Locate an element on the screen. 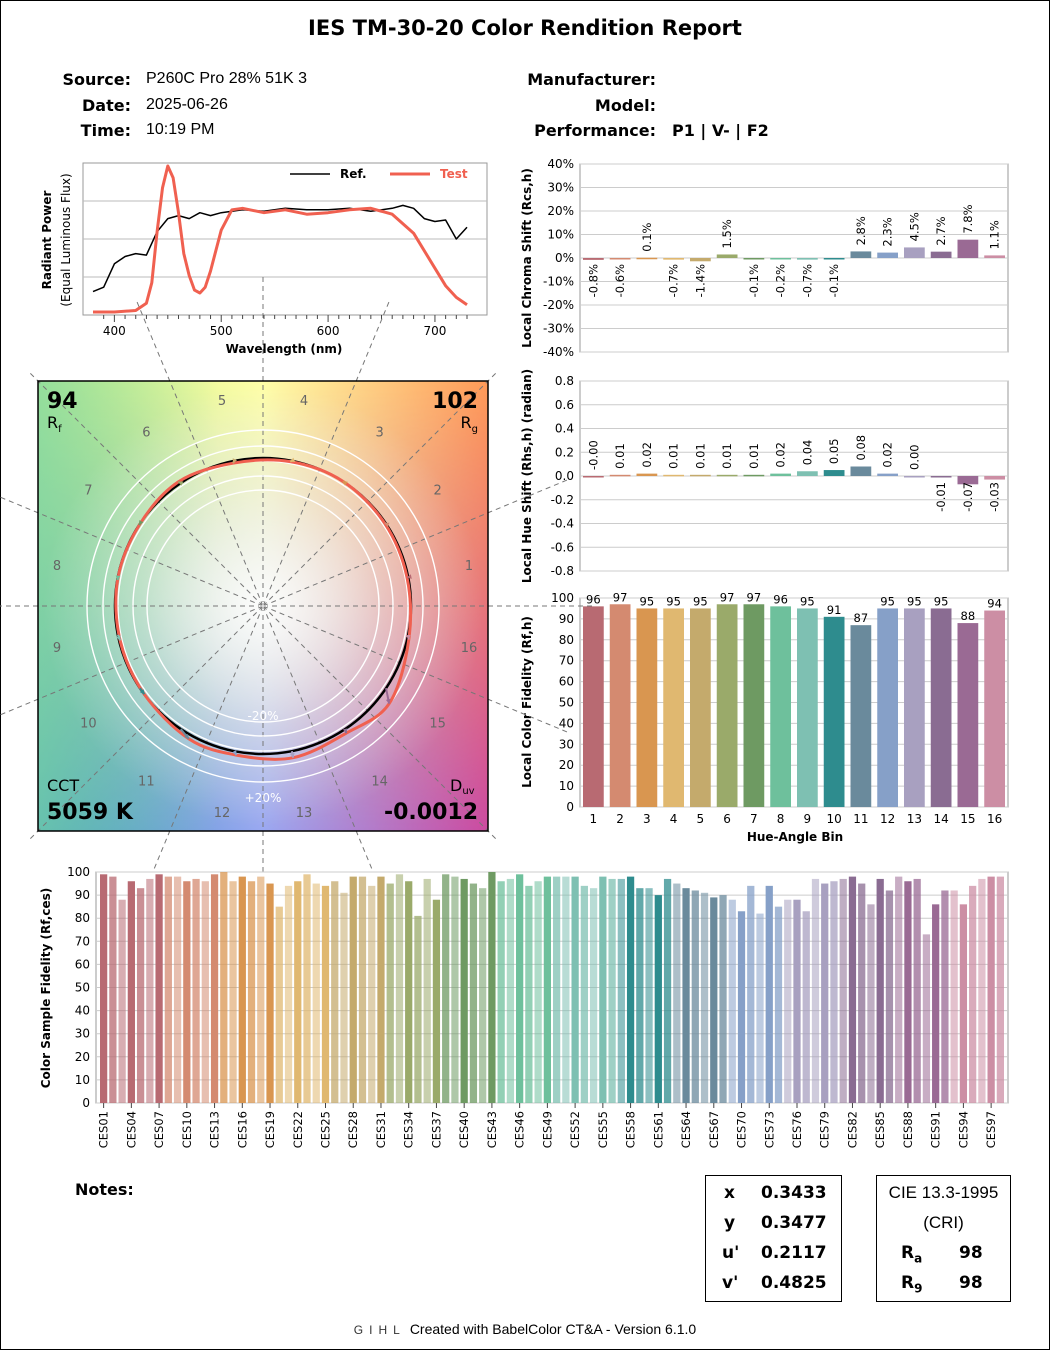  v-label: v' is located at coordinates (730, 1283).